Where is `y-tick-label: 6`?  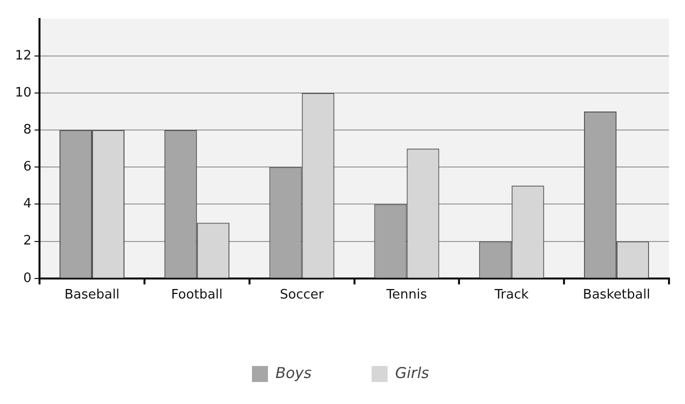
y-tick-label: 6 is located at coordinates (27, 167).